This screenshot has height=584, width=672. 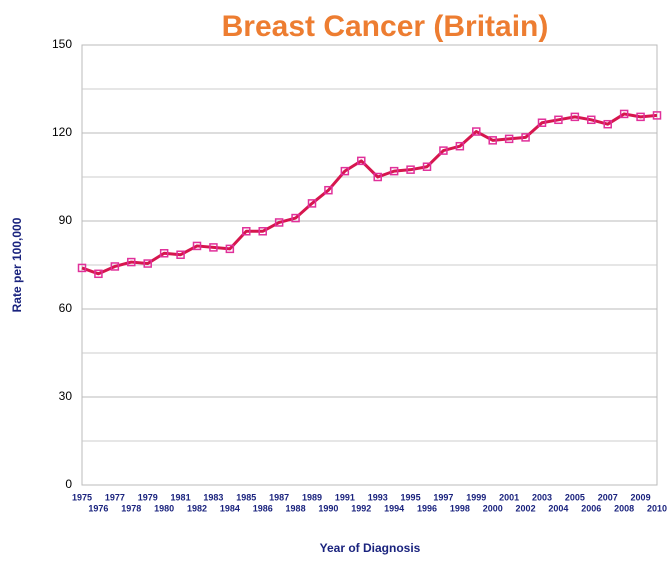 What do you see at coordinates (296, 508) in the screenshot?
I see `x-tick-label: 1988` at bounding box center [296, 508].